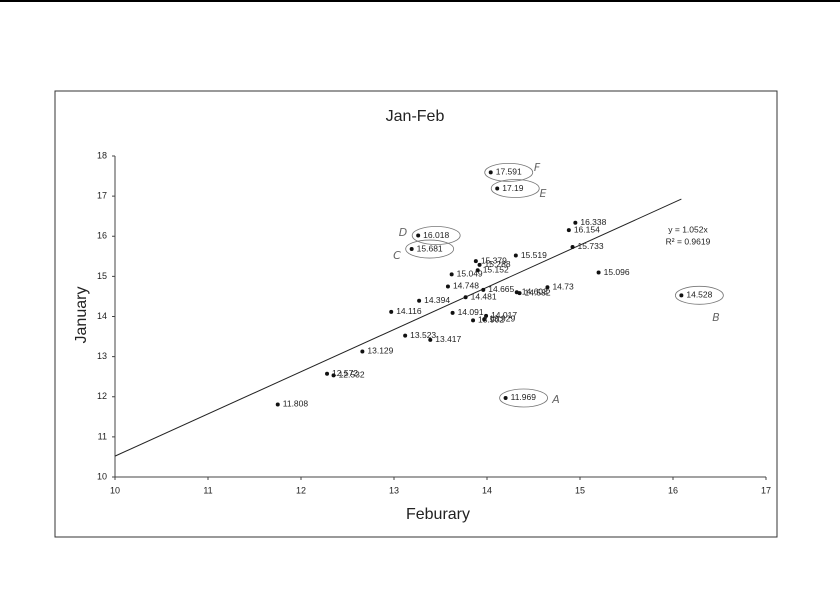  I want to click on y-tick-label: 15, so click(102, 276).